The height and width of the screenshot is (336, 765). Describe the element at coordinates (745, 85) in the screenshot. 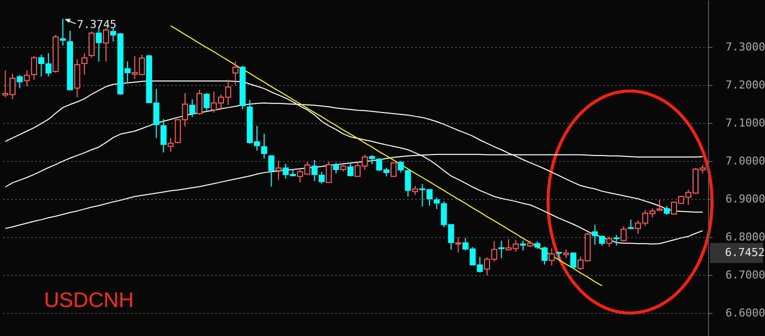

I see `y-tick-label: 7.2000` at that location.